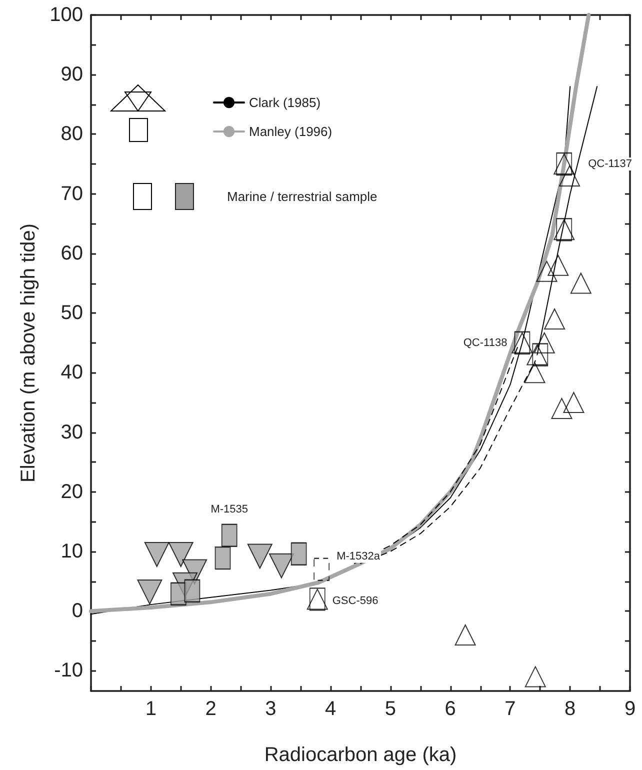 The height and width of the screenshot is (770, 642). I want to click on x-tick-label: 7, so click(510, 709).